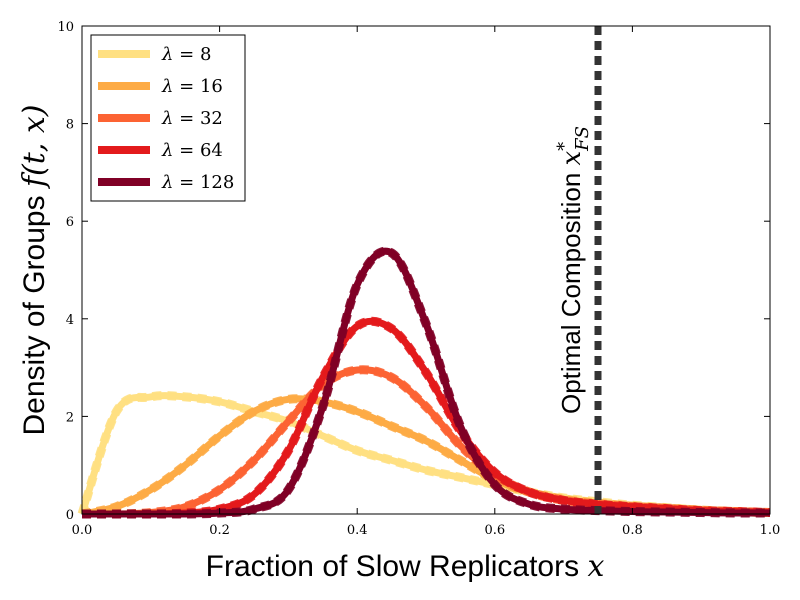  What do you see at coordinates (219, 530) in the screenshot?
I see `x-tick-label: 0.2` at bounding box center [219, 530].